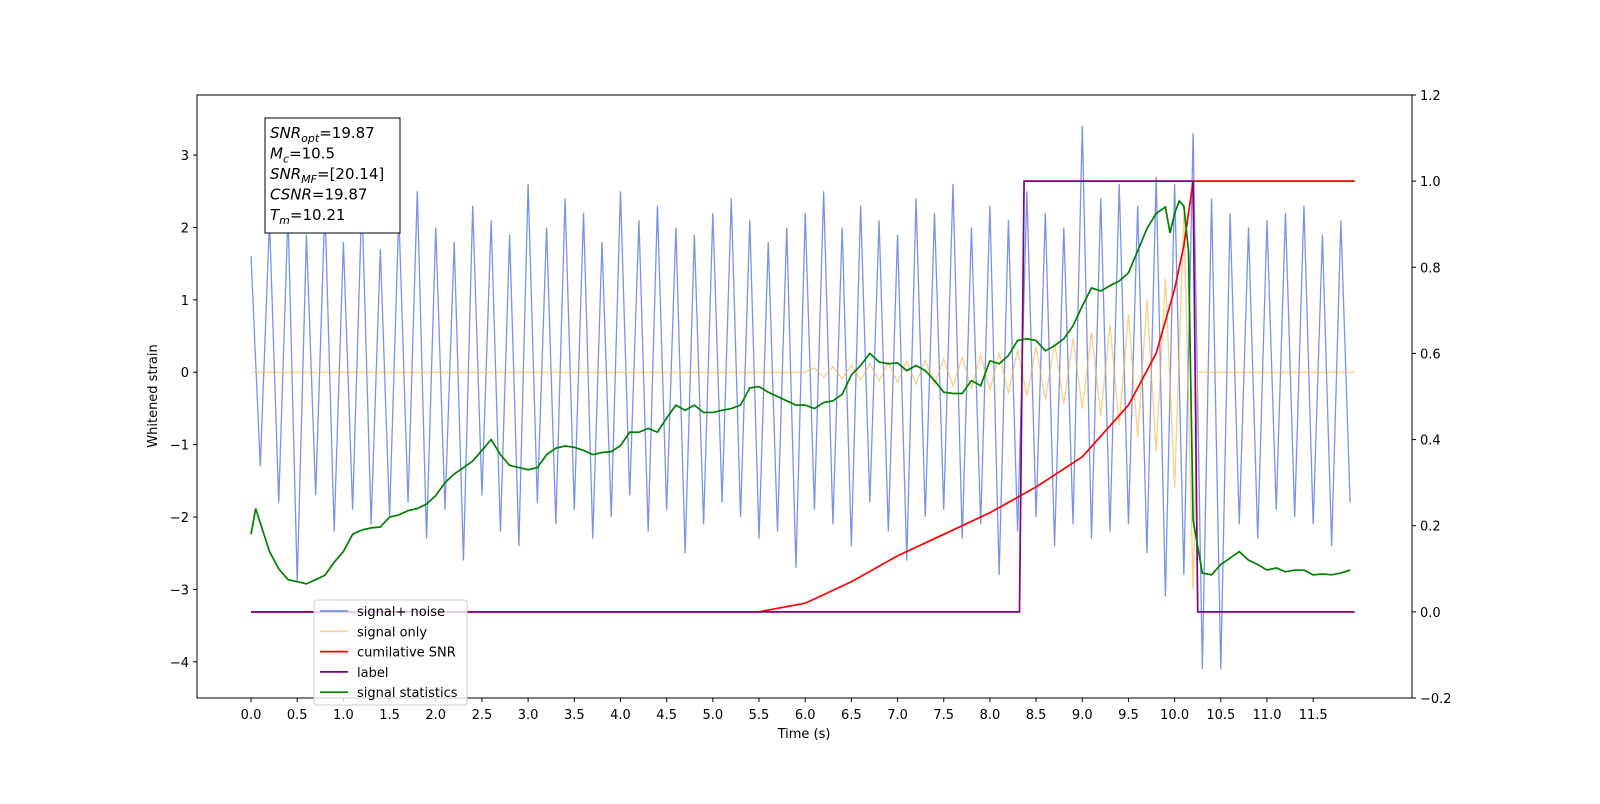  I want to click on y2-tick-label: 0.4, so click(1430, 441).